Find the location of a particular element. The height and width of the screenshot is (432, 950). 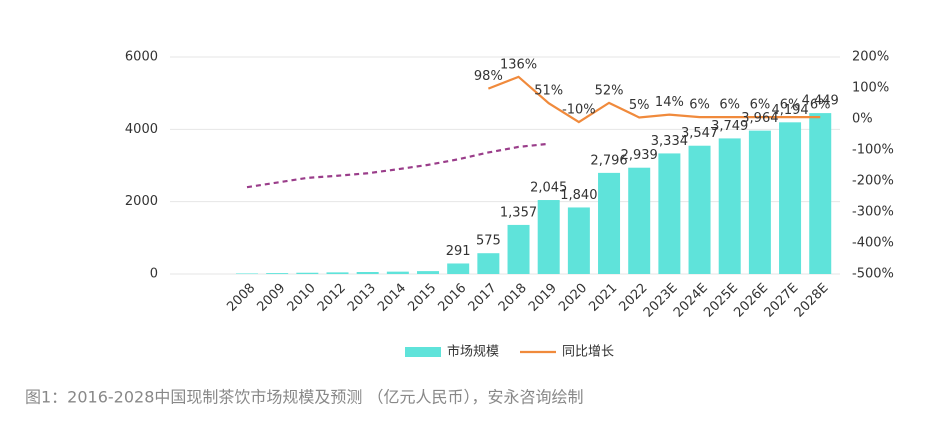

y2-tick-label: 100% is located at coordinates (870, 88).